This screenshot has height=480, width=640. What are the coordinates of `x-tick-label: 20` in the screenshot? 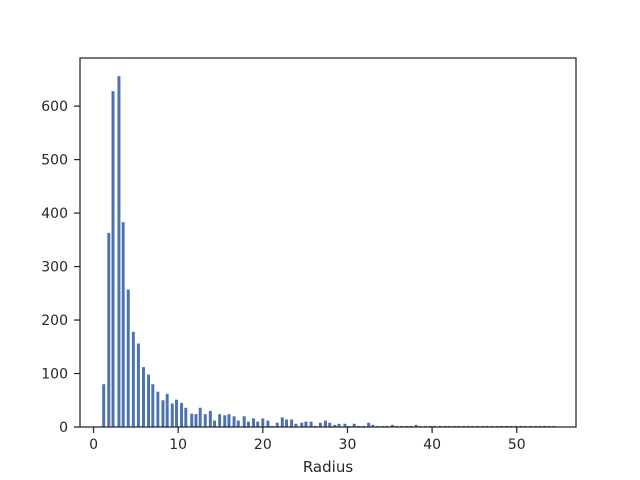 It's located at (263, 445).